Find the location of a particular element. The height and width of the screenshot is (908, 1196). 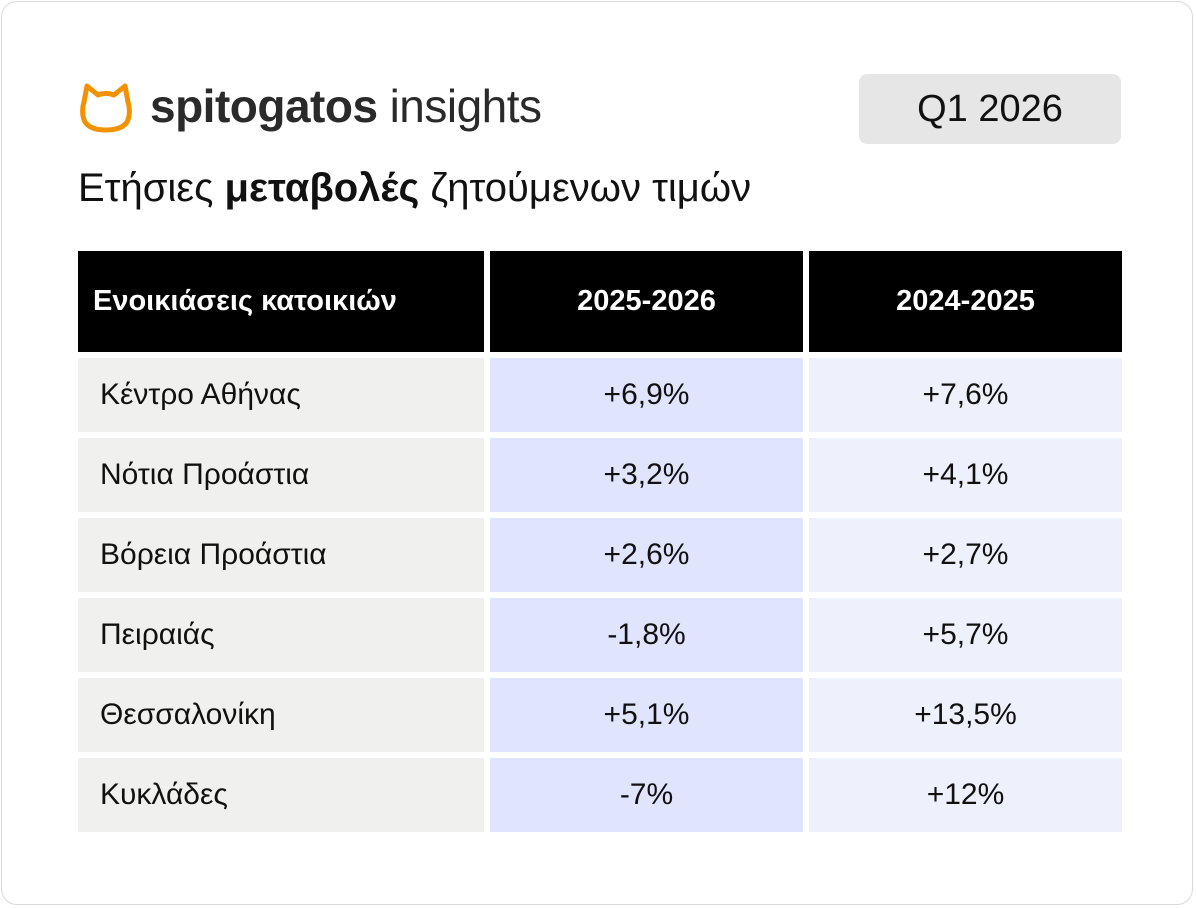

row-region: Βόρεια Προάστια is located at coordinates (281, 555).